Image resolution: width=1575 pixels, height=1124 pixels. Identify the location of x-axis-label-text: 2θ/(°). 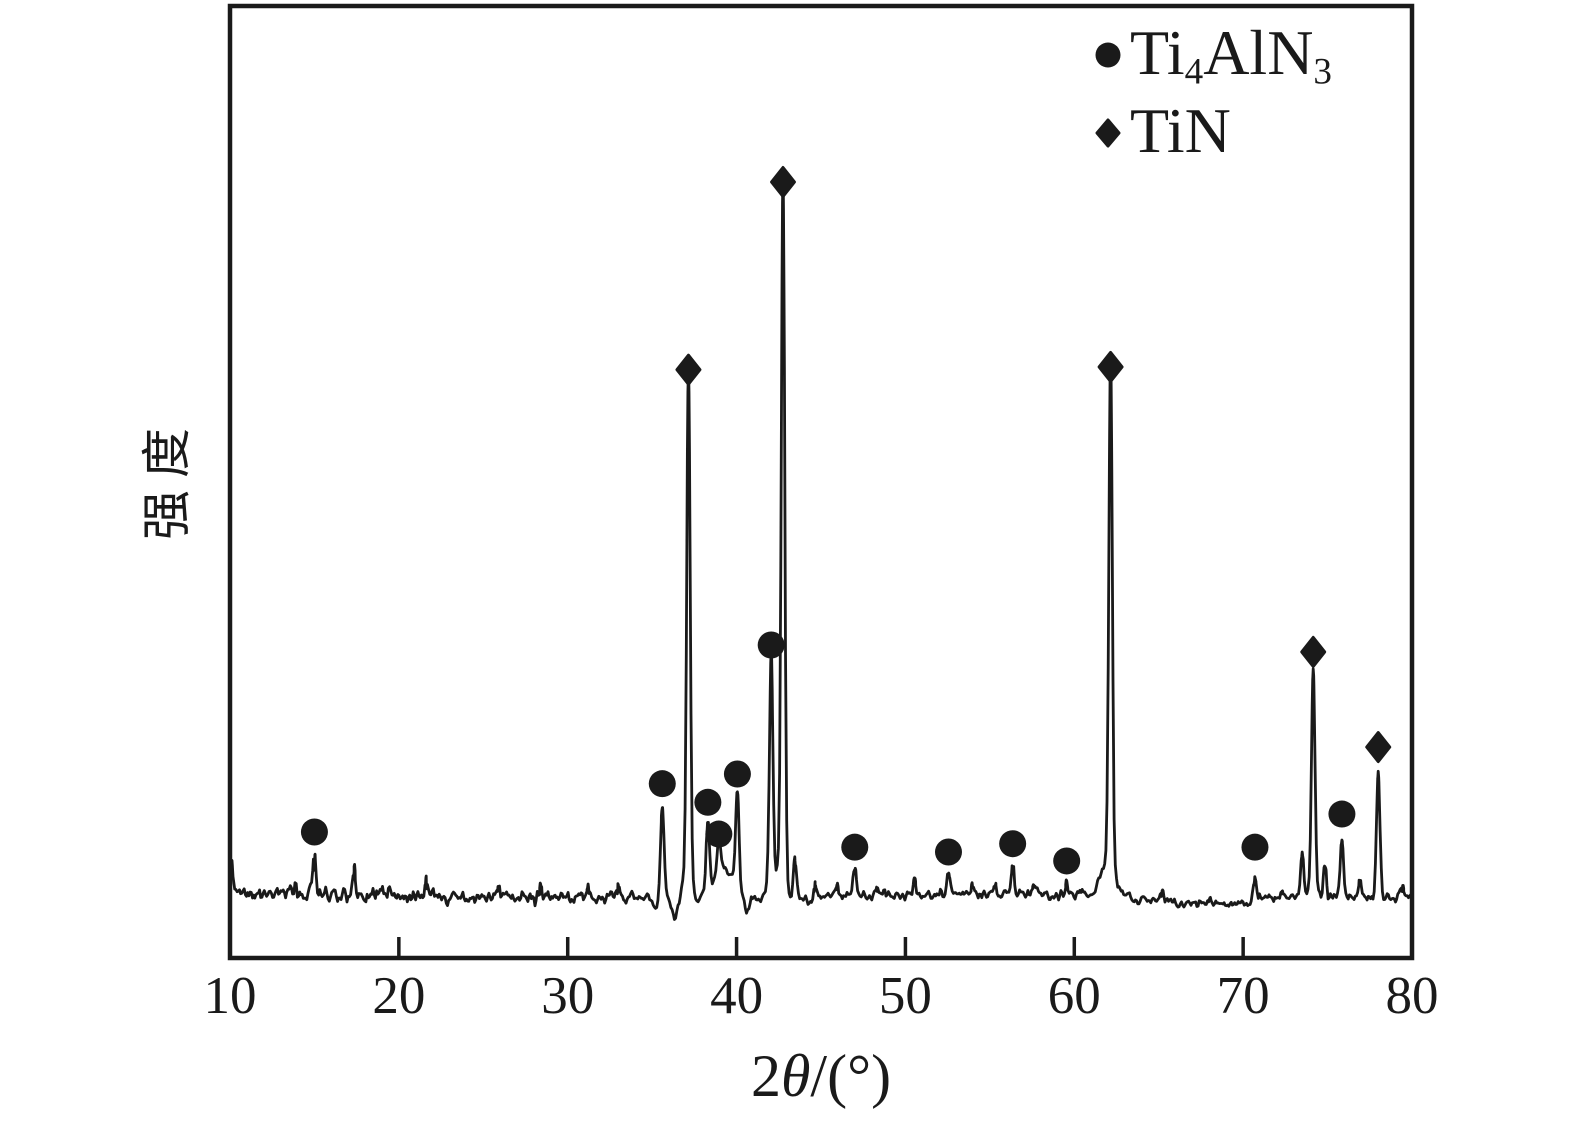
(821, 1076).